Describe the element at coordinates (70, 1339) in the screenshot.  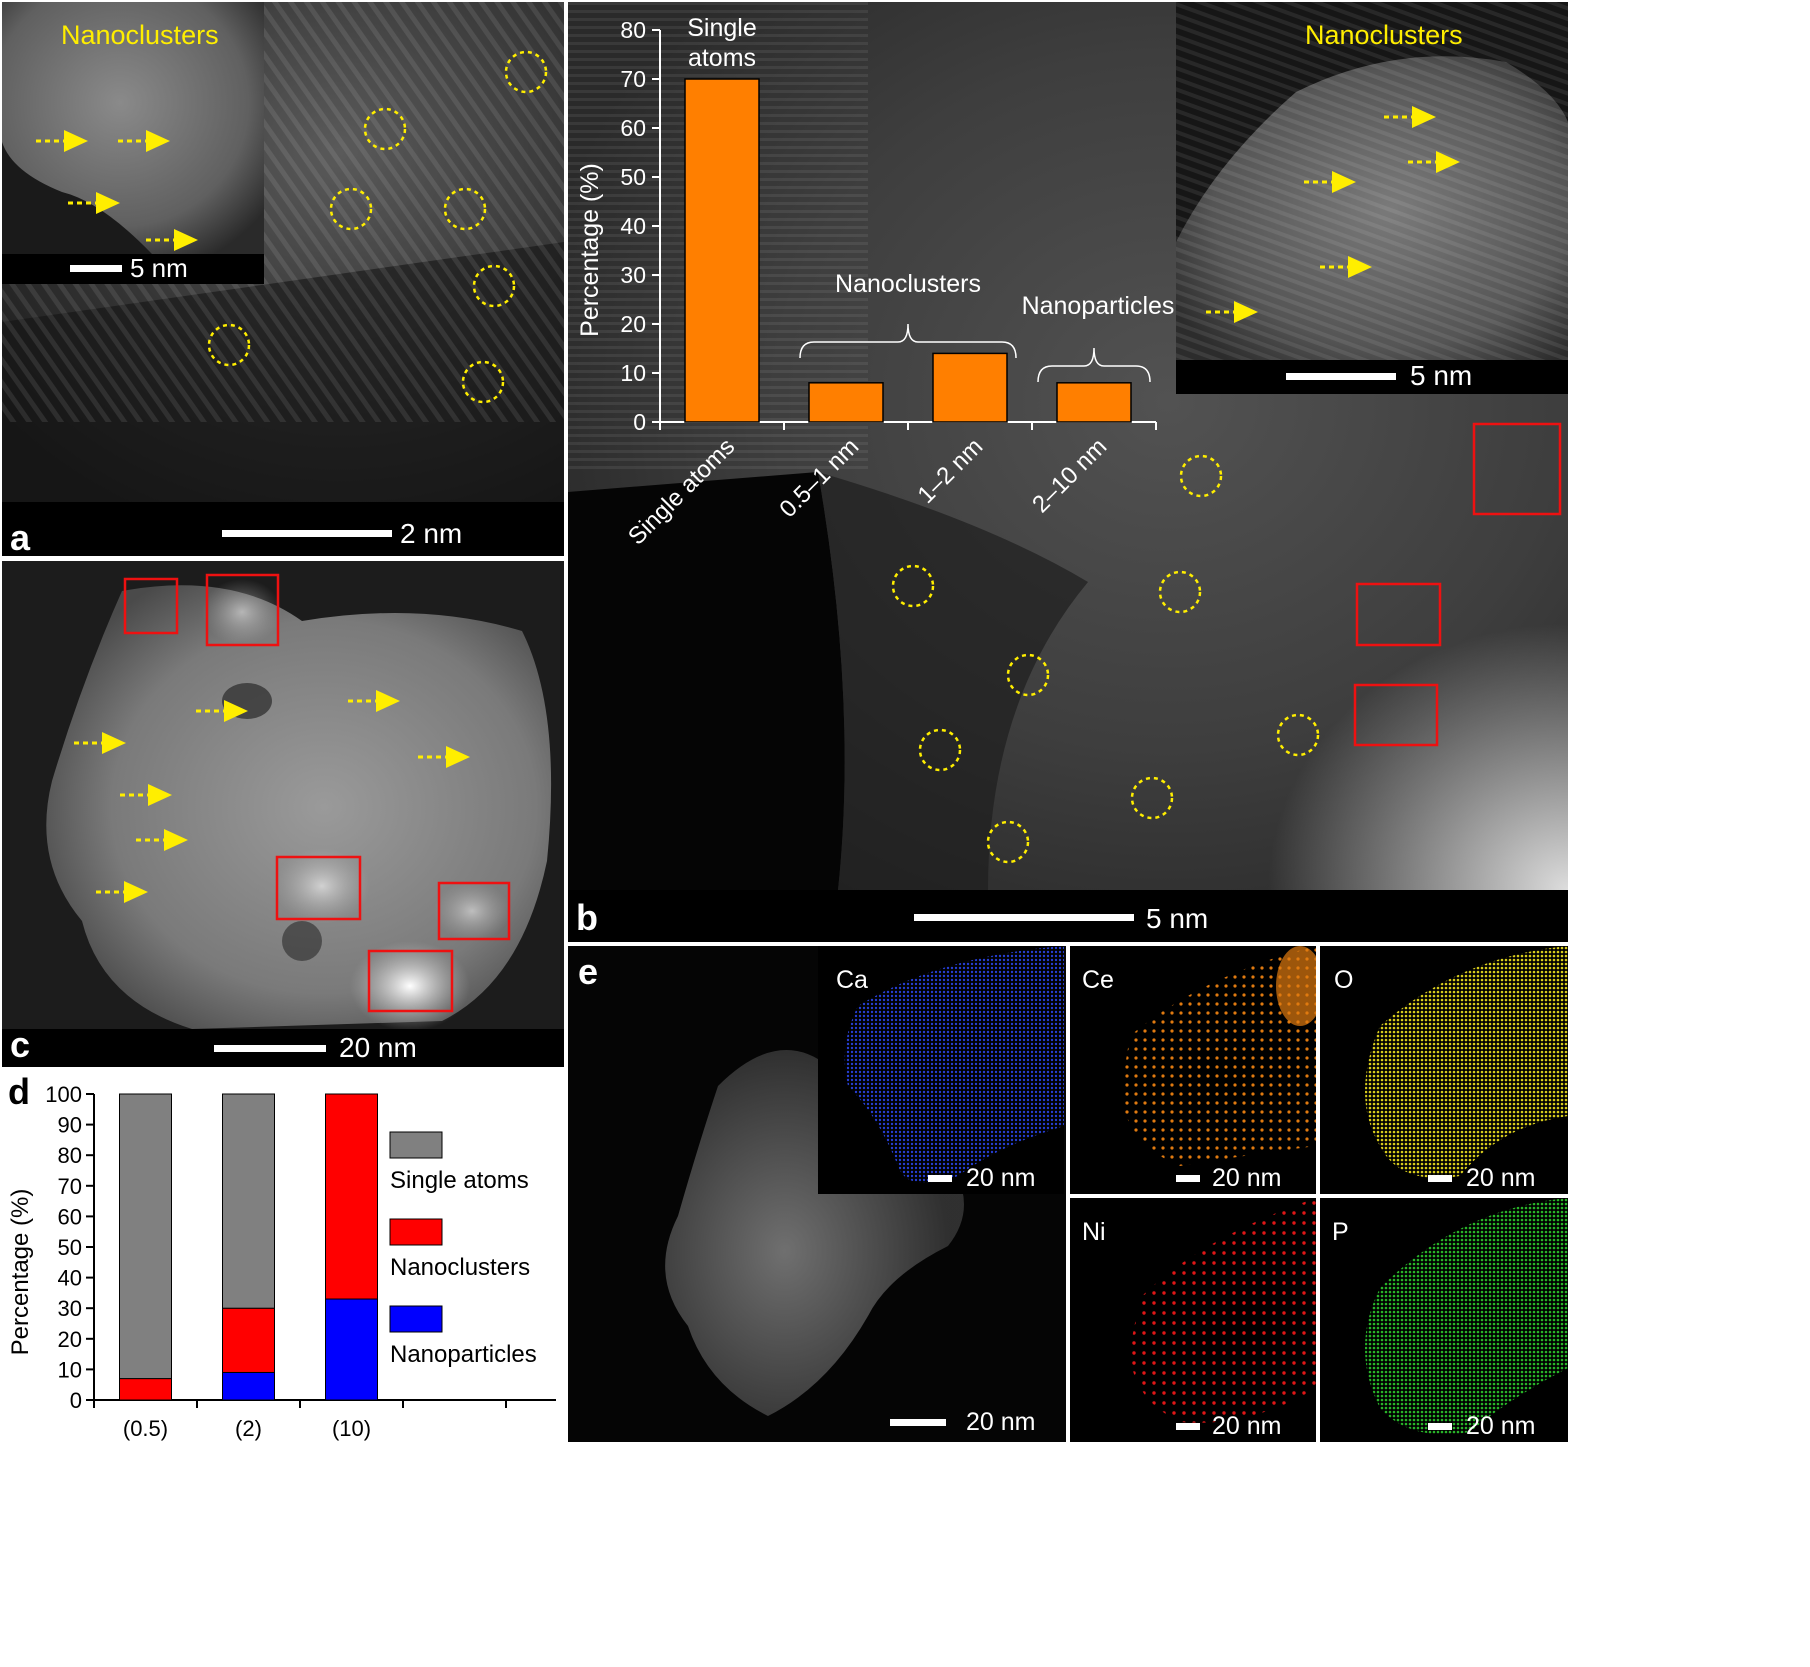
I see `chart-d-ytick-label: 20` at that location.